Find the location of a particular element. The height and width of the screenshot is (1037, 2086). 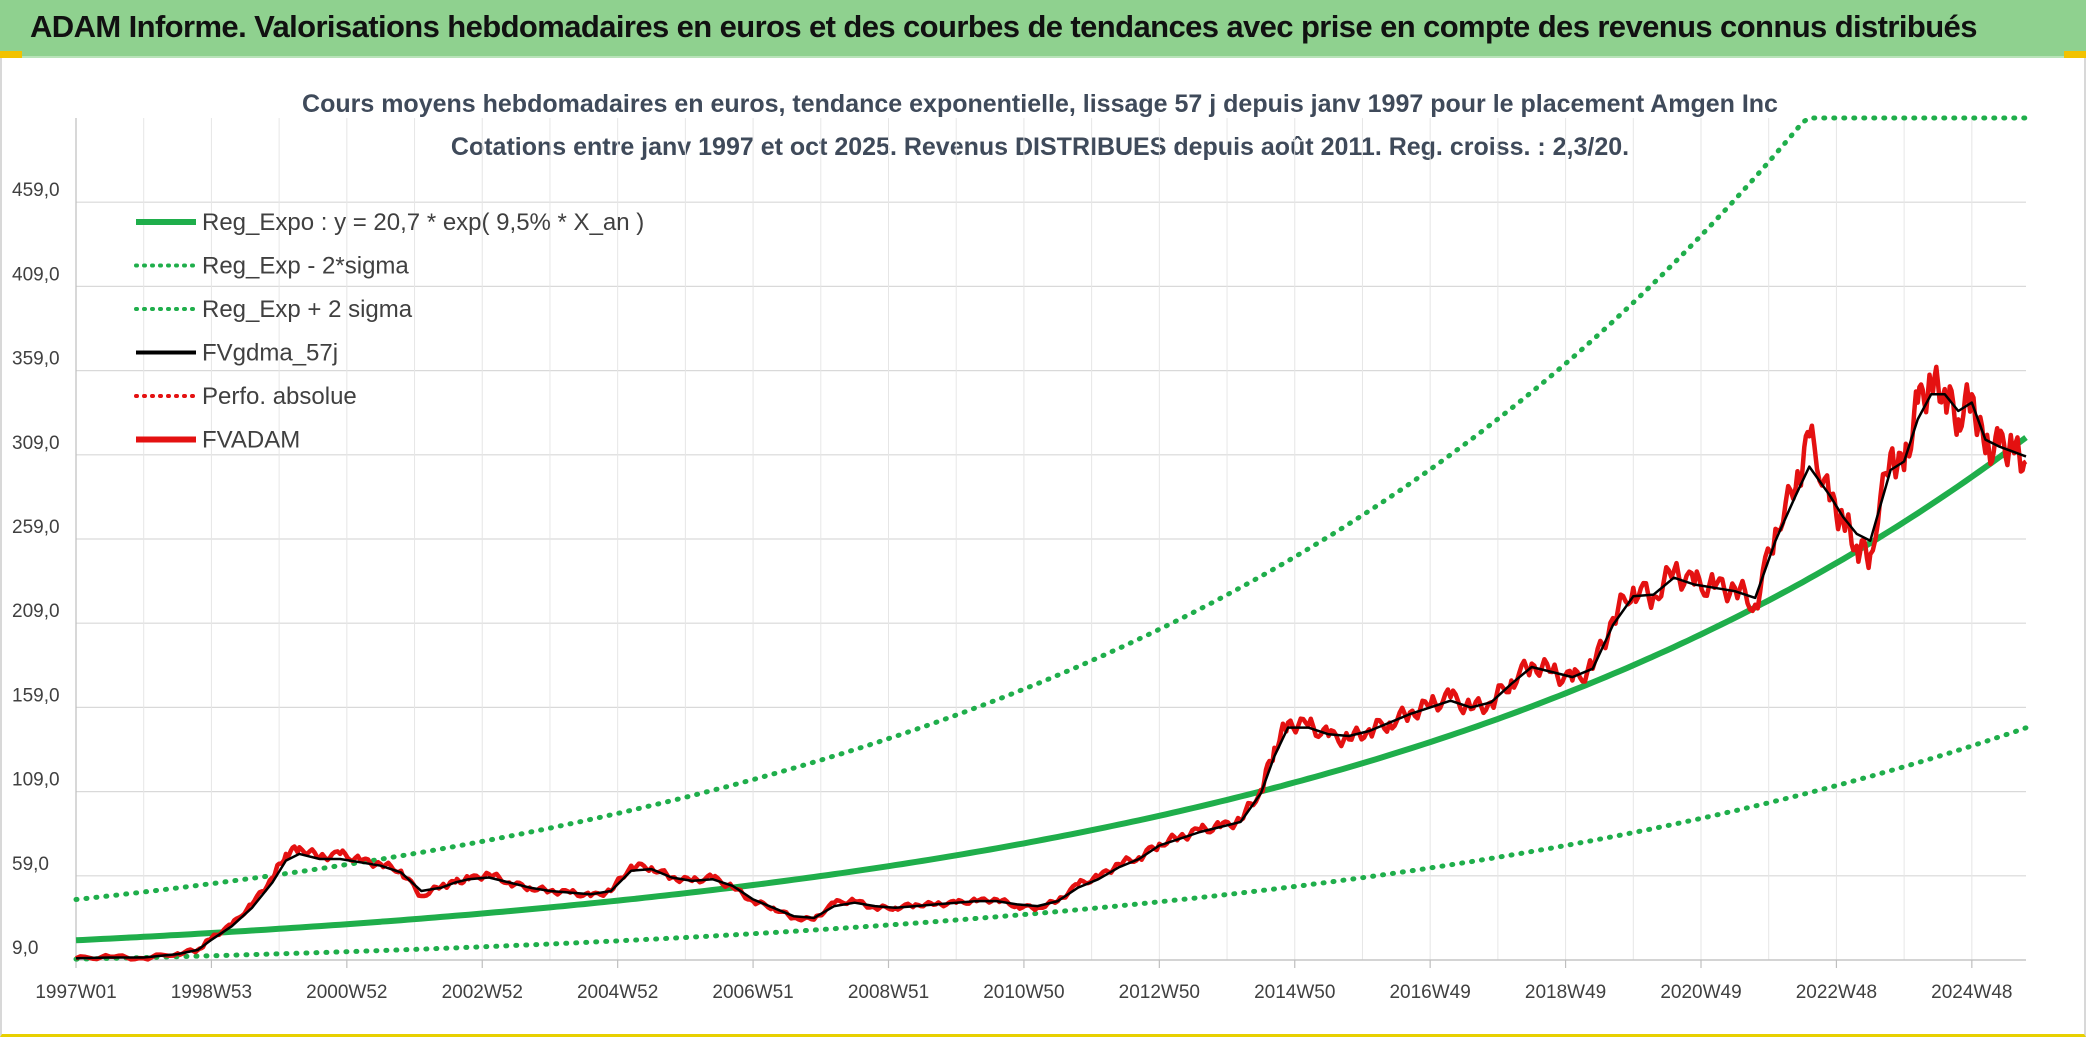

legend-label: Reg_Exp - 2*sigma is located at coordinates (305, 266).